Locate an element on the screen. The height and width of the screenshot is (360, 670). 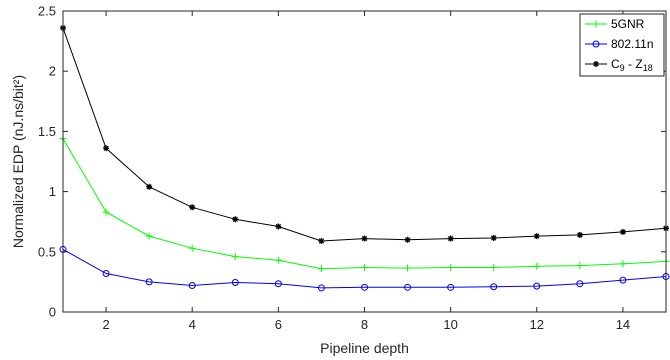
legend-label-c9-z18: C9 - Z18 is located at coordinates (632, 65).